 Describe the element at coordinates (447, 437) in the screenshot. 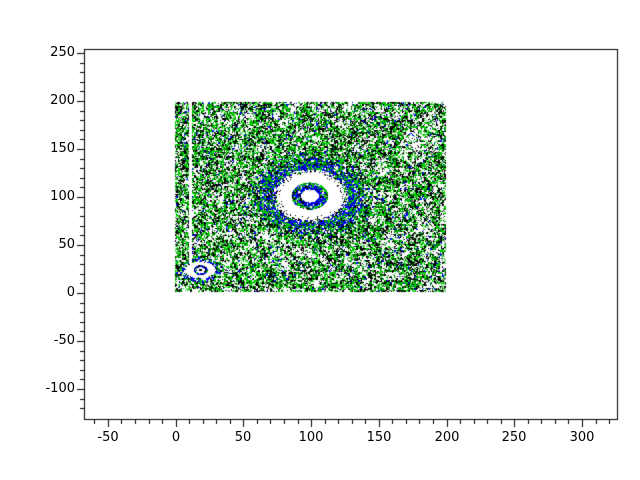

I see `x-tick-label: 200` at that location.